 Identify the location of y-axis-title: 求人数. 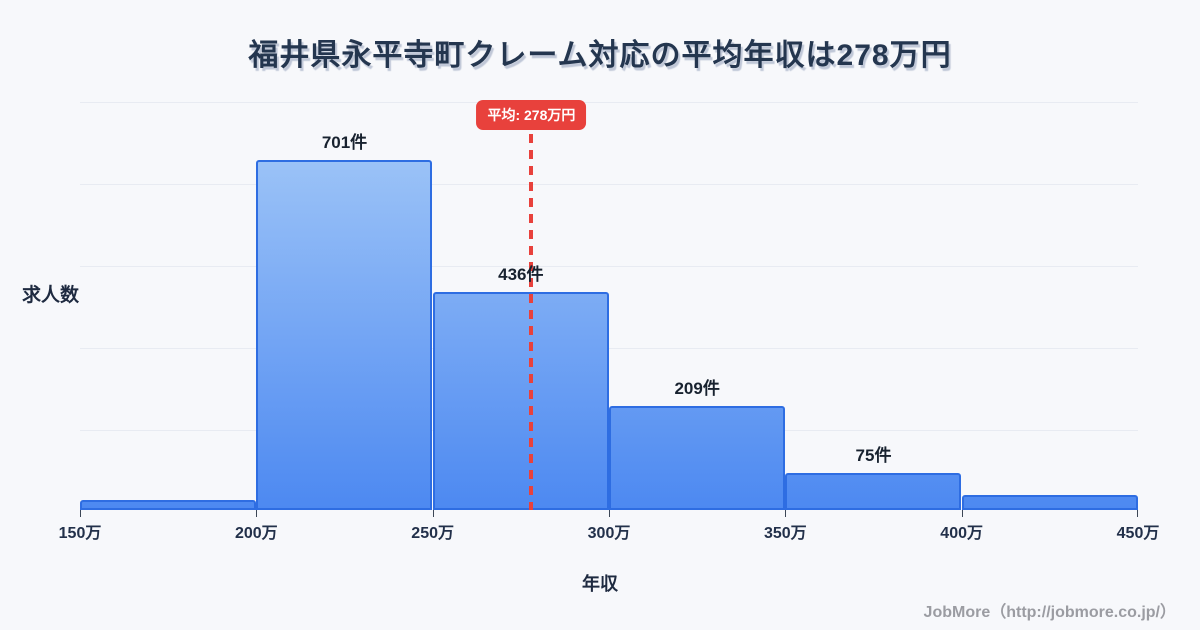
(51, 295).